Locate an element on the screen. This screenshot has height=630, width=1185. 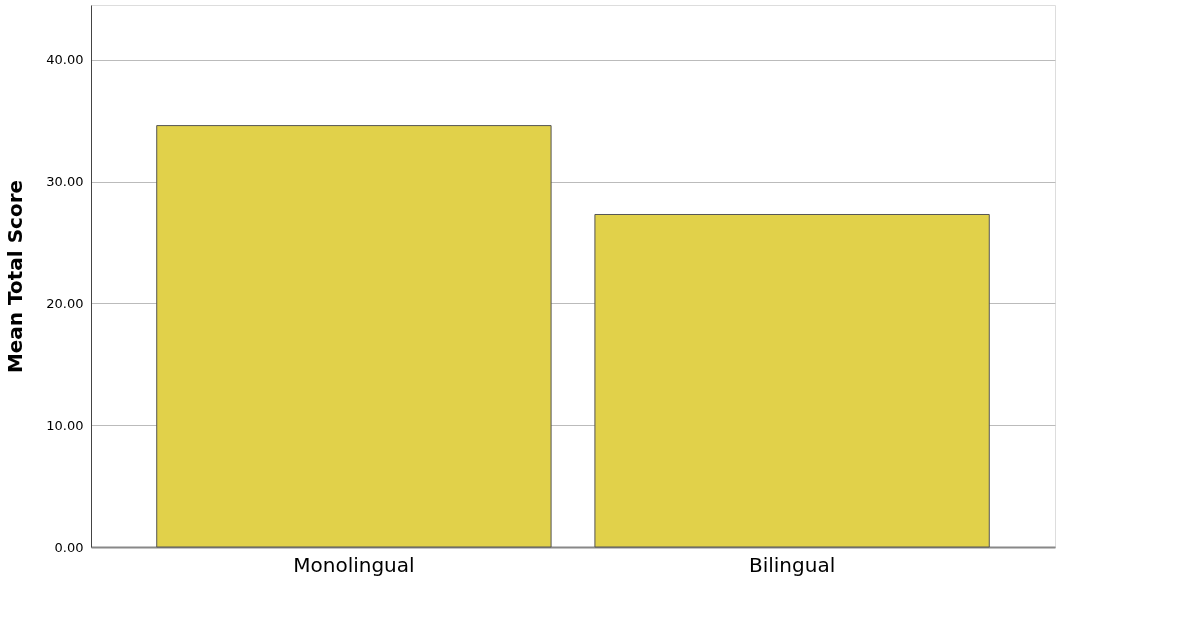
x-tick-label: Bilingual is located at coordinates (792, 564).